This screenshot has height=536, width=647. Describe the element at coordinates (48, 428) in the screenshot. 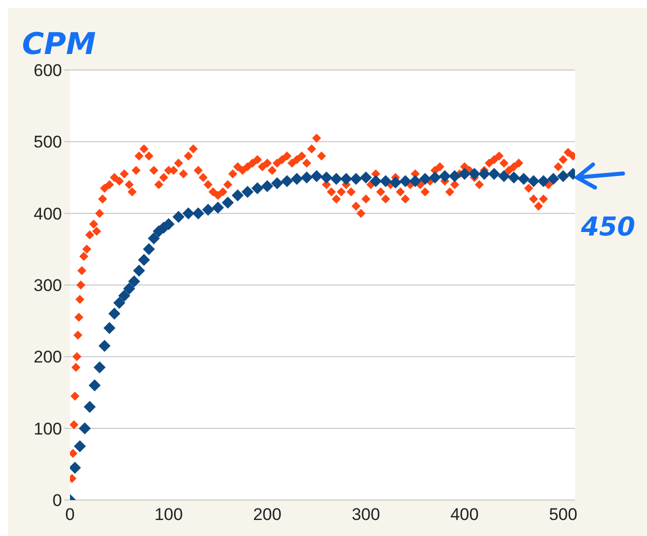

I see `y-tick-label: 100` at that location.